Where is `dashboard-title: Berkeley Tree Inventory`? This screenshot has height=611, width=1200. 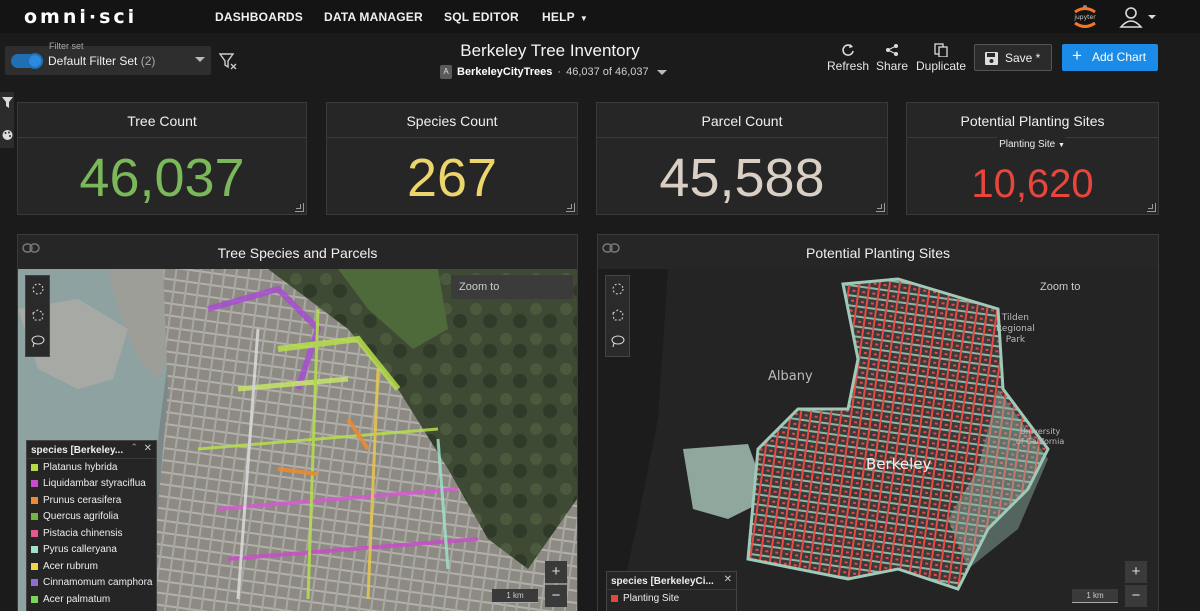
dashboard-title: Berkeley Tree Inventory is located at coordinates (550, 50).